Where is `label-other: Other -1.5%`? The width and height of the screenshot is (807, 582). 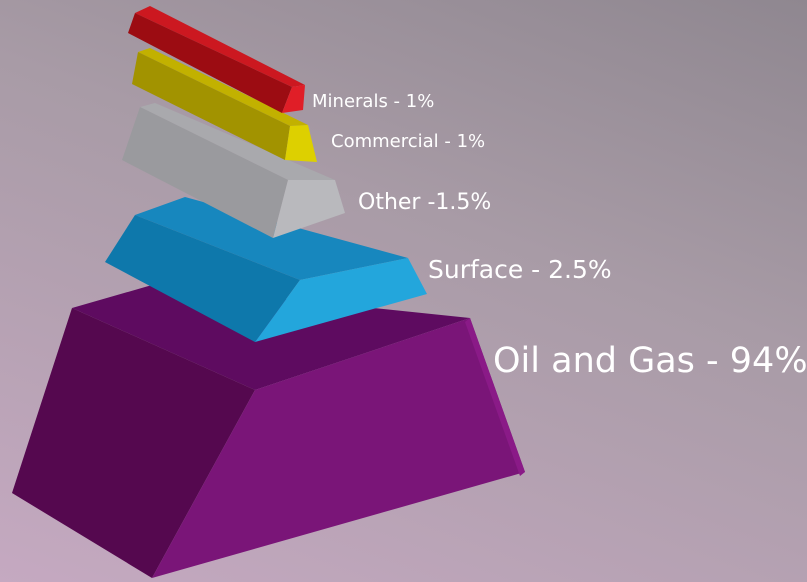
label-other: Other -1.5% is located at coordinates (424, 202).